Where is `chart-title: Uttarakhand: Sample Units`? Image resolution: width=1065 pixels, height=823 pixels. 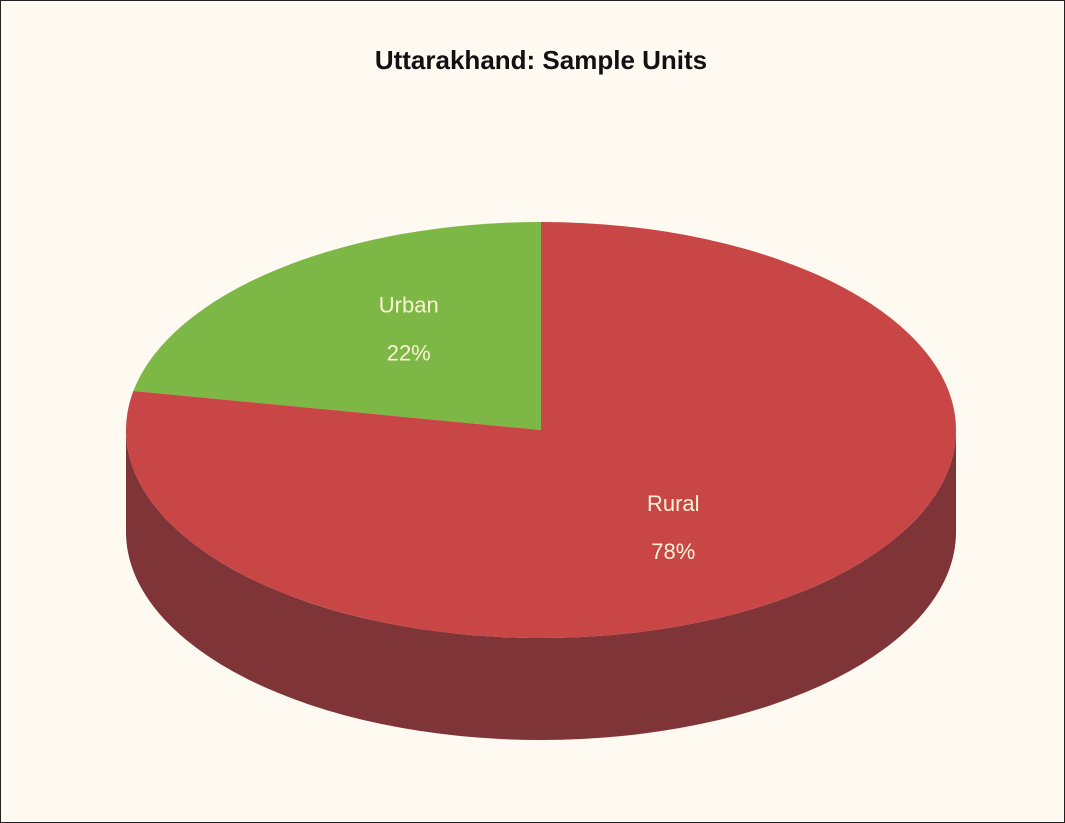
chart-title: Uttarakhand: Sample Units is located at coordinates (541, 60).